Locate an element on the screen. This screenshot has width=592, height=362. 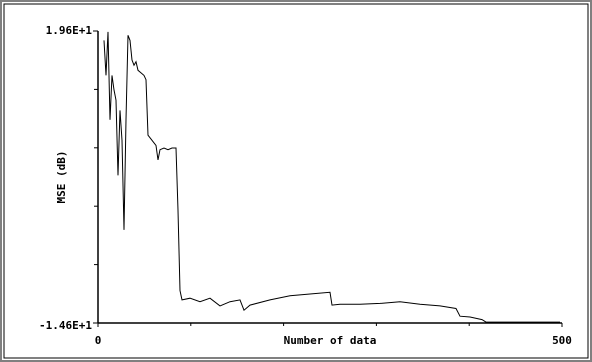
x-tick-label: 500 is located at coordinates (562, 340).